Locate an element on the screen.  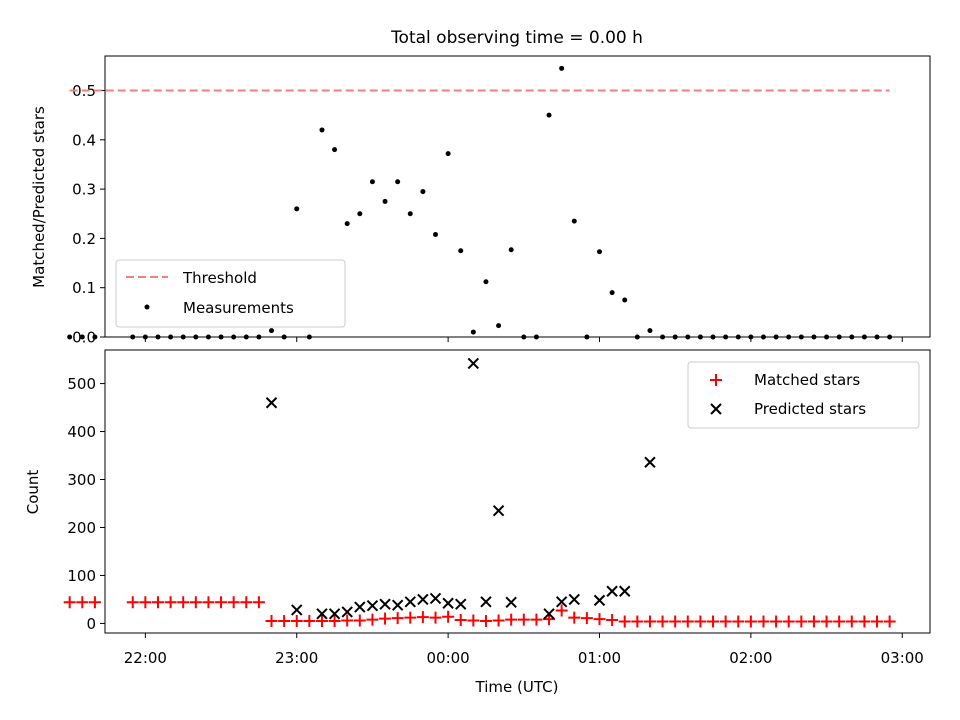
x-tick-label: 01:00 is located at coordinates (599, 658).